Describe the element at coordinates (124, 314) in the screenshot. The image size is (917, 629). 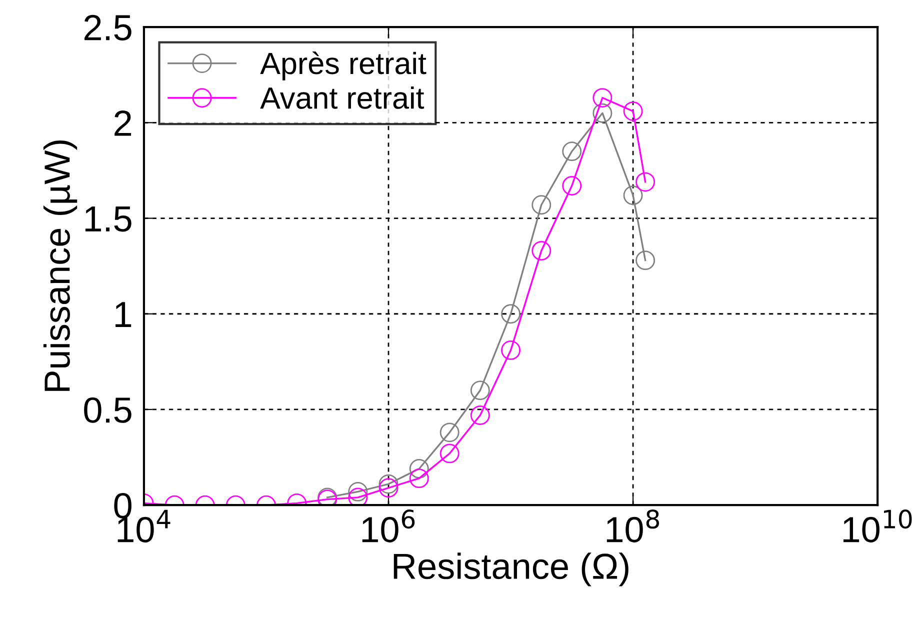
I see `y-tick-label: 1` at that location.